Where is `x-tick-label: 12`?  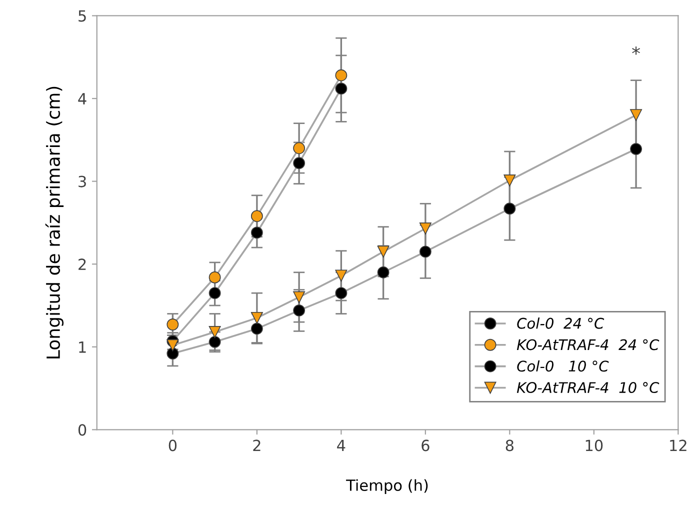
x-tick-label: 12 is located at coordinates (678, 446).